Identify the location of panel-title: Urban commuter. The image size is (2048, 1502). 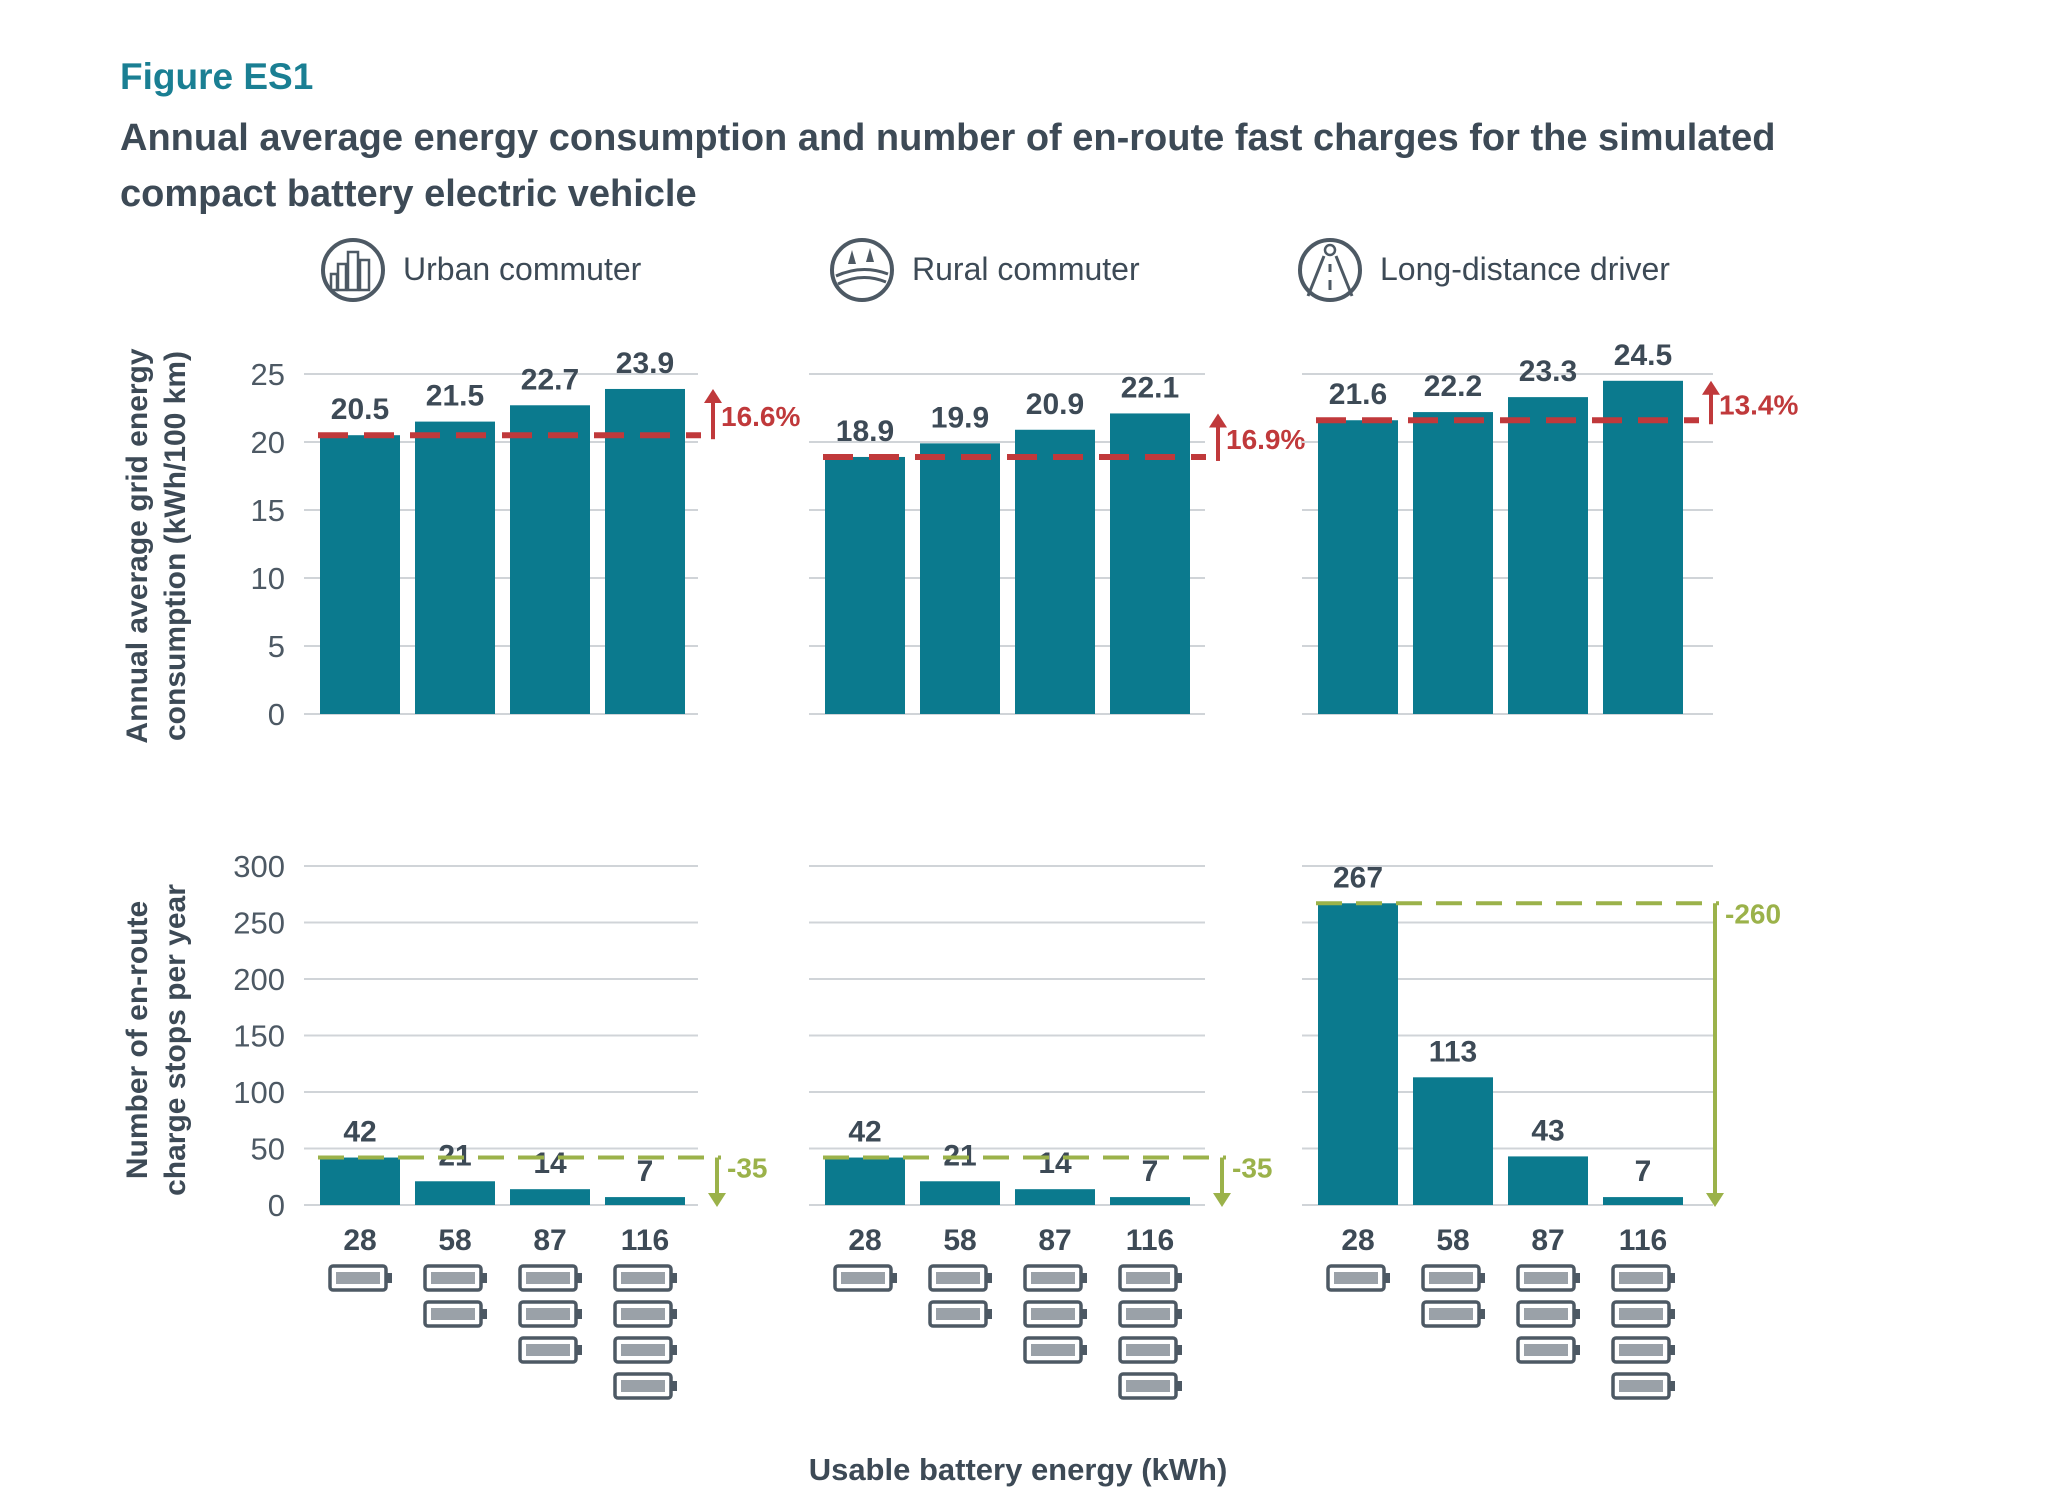
(522, 269).